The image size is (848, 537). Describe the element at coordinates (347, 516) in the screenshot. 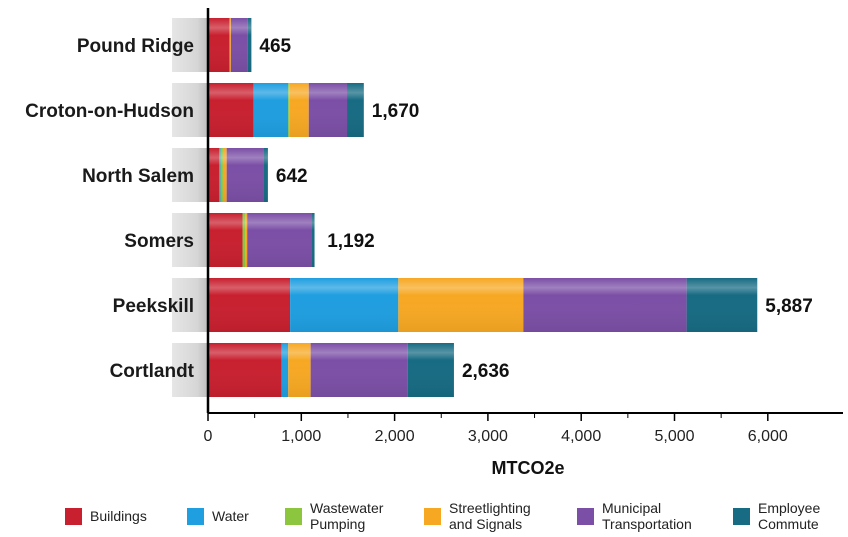

I see `legend-label: Wastewater Pumping` at that location.